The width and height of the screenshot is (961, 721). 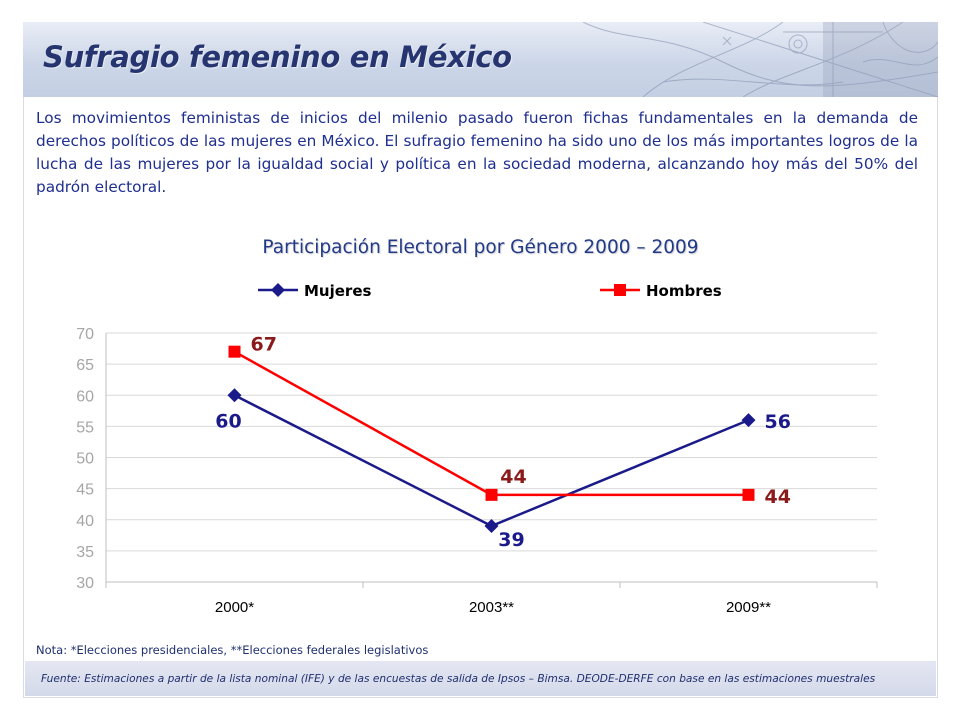 I want to click on y-tick-label: 60, so click(x=85, y=396).